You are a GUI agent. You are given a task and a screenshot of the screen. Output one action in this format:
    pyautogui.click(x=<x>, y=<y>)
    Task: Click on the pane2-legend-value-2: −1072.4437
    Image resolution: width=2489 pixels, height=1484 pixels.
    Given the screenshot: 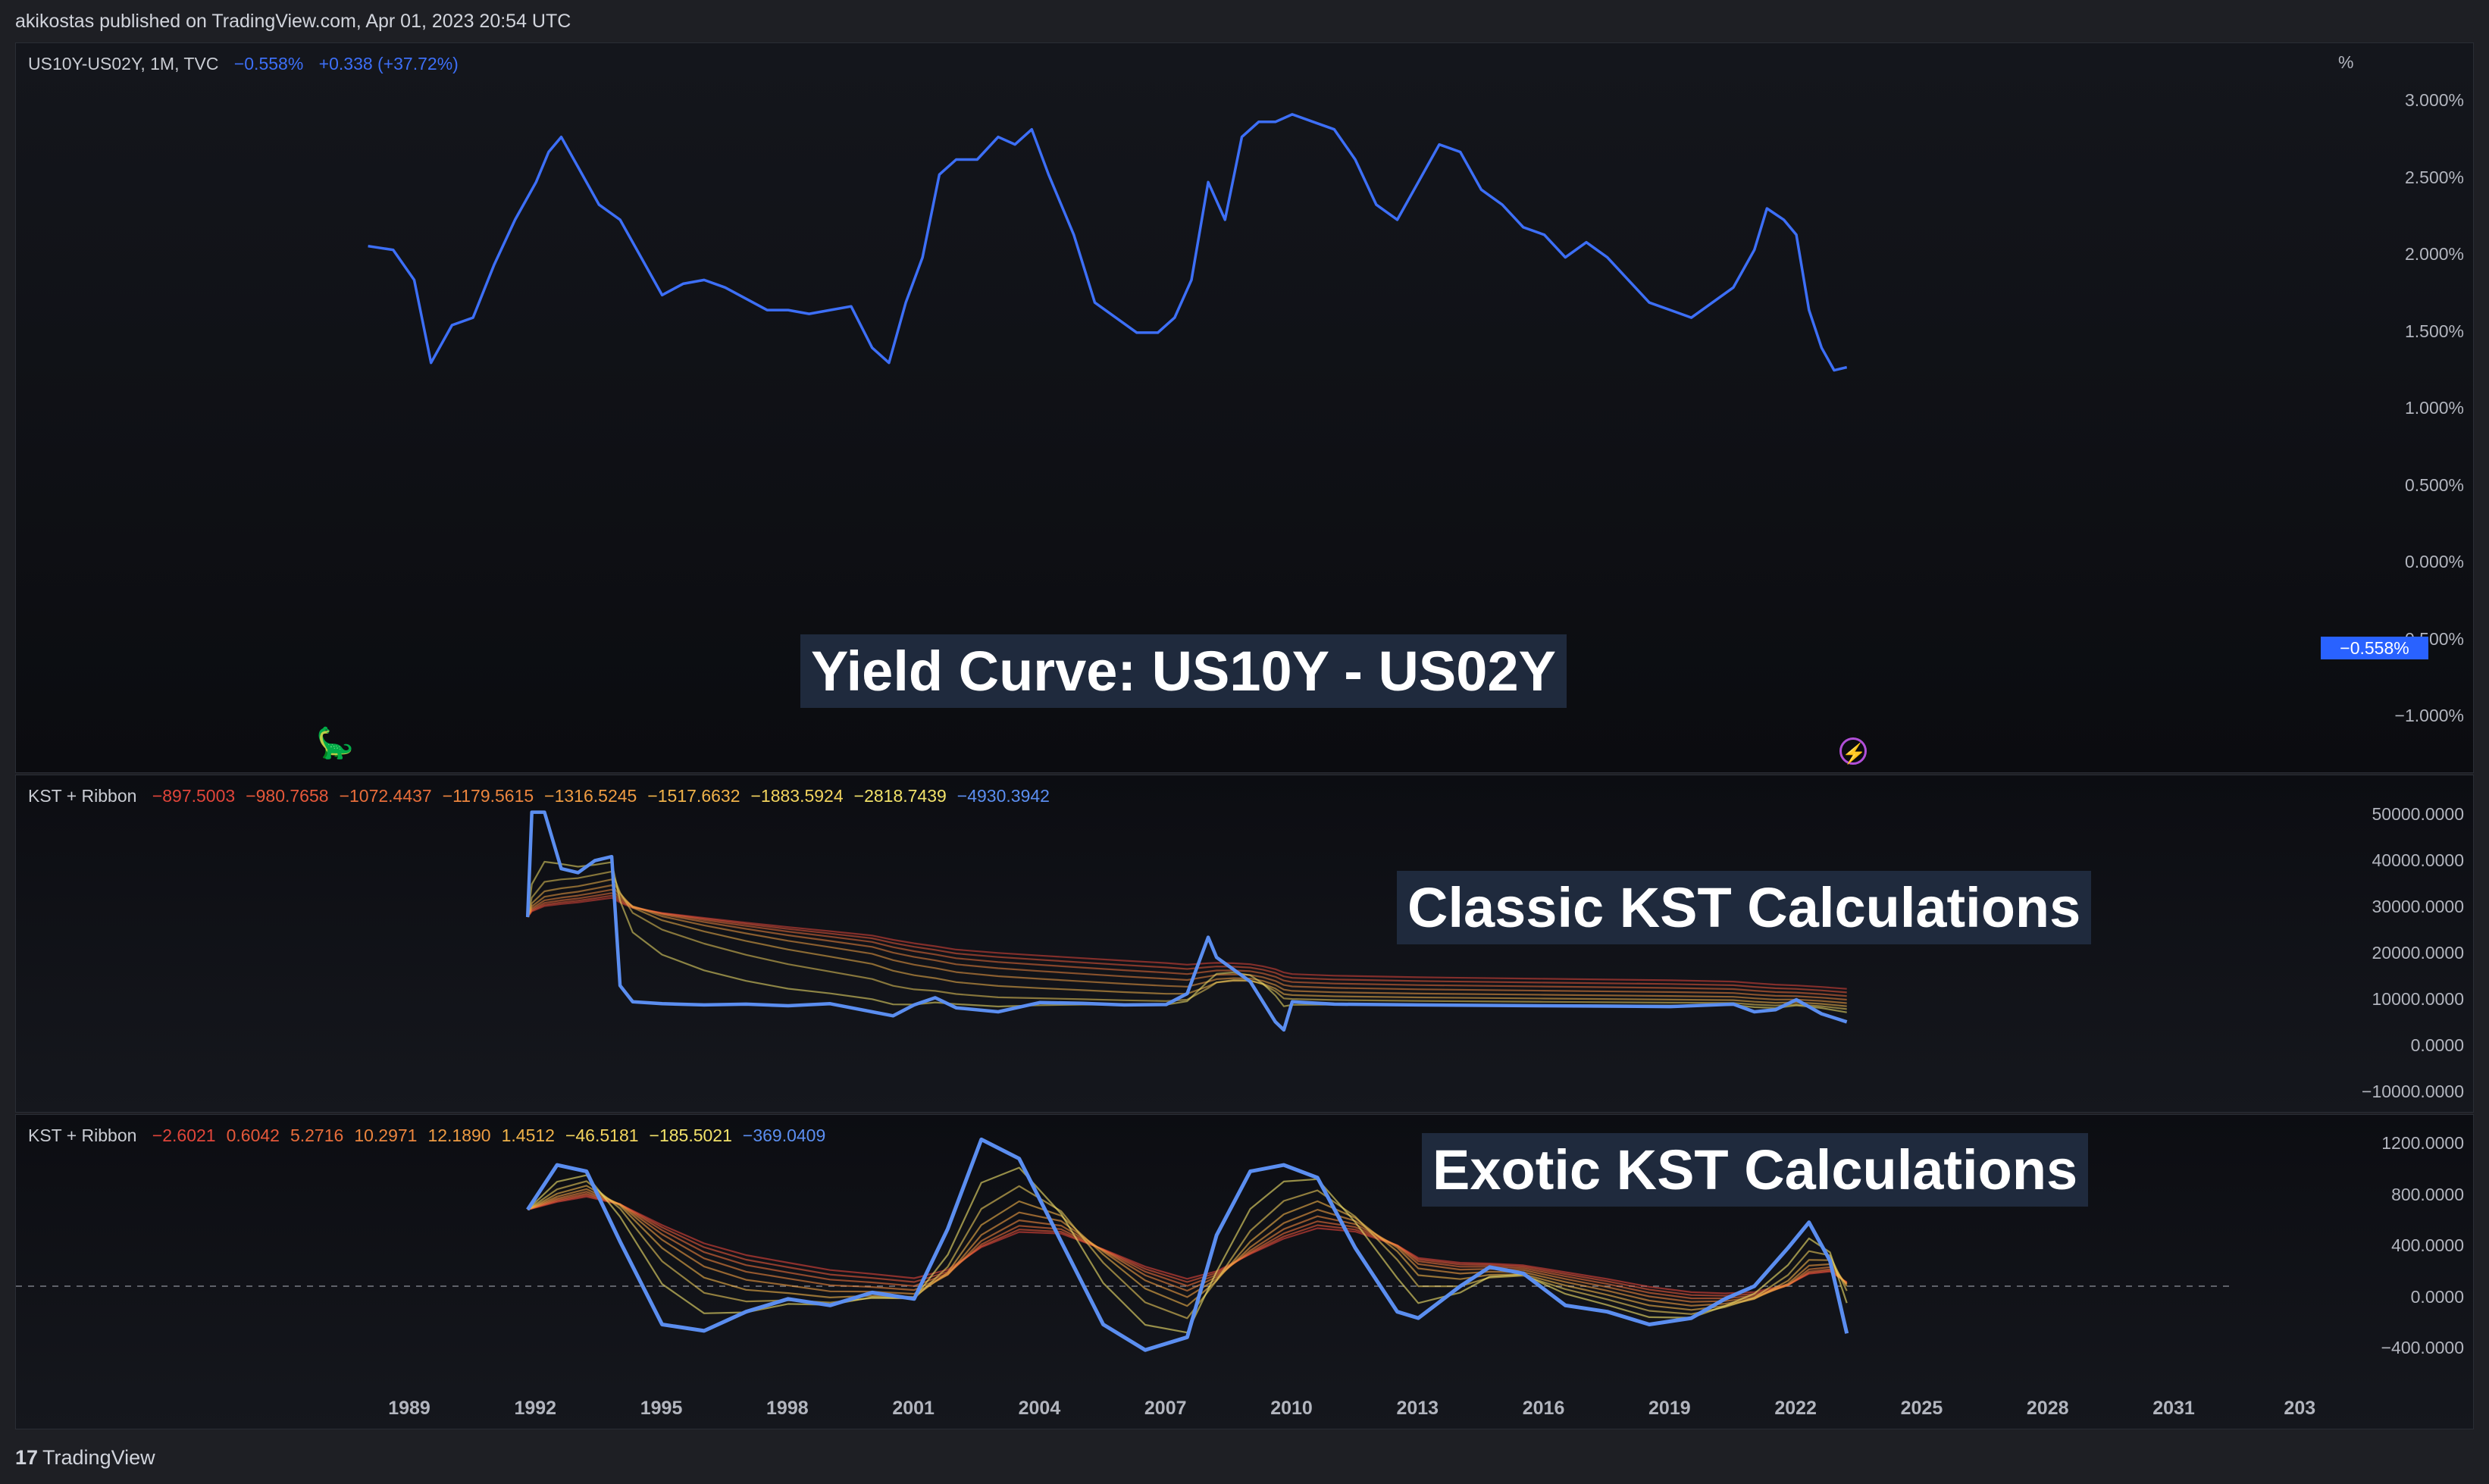 What is the action you would take?
    pyautogui.click(x=385, y=796)
    